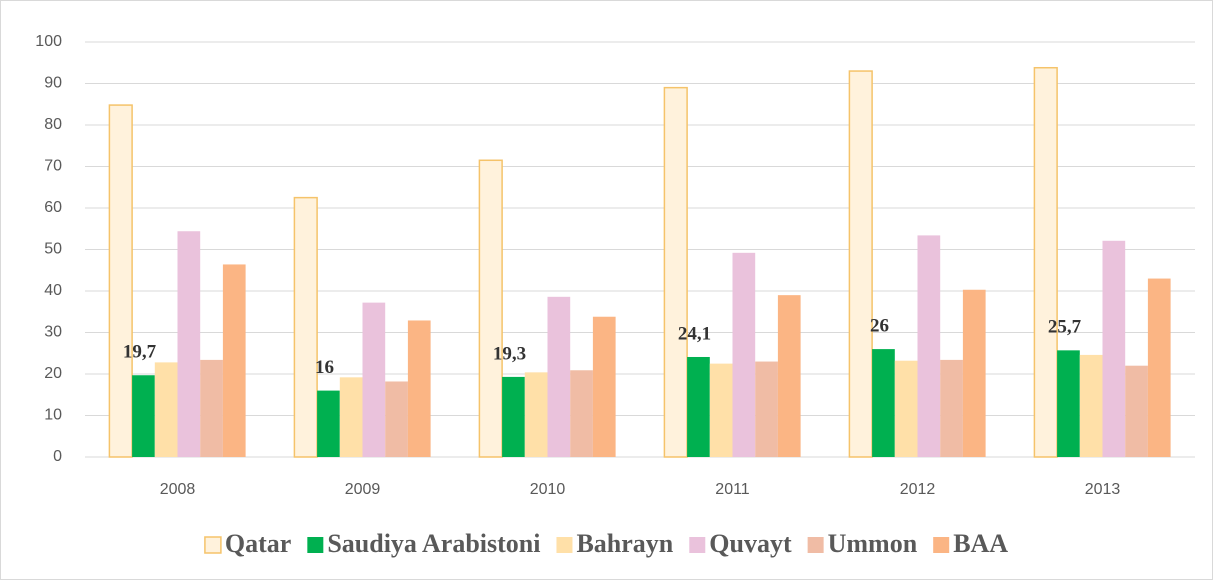  Describe the element at coordinates (548, 489) in the screenshot. I see `x-tick-label: 2010` at that location.